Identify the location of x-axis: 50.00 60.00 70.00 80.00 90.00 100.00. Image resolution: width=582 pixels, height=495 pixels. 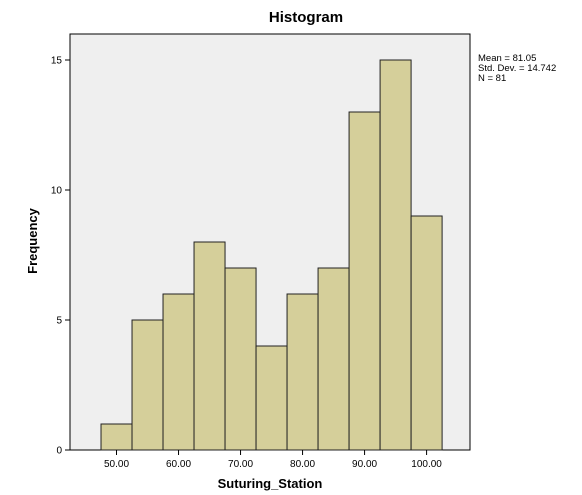
(273, 460).